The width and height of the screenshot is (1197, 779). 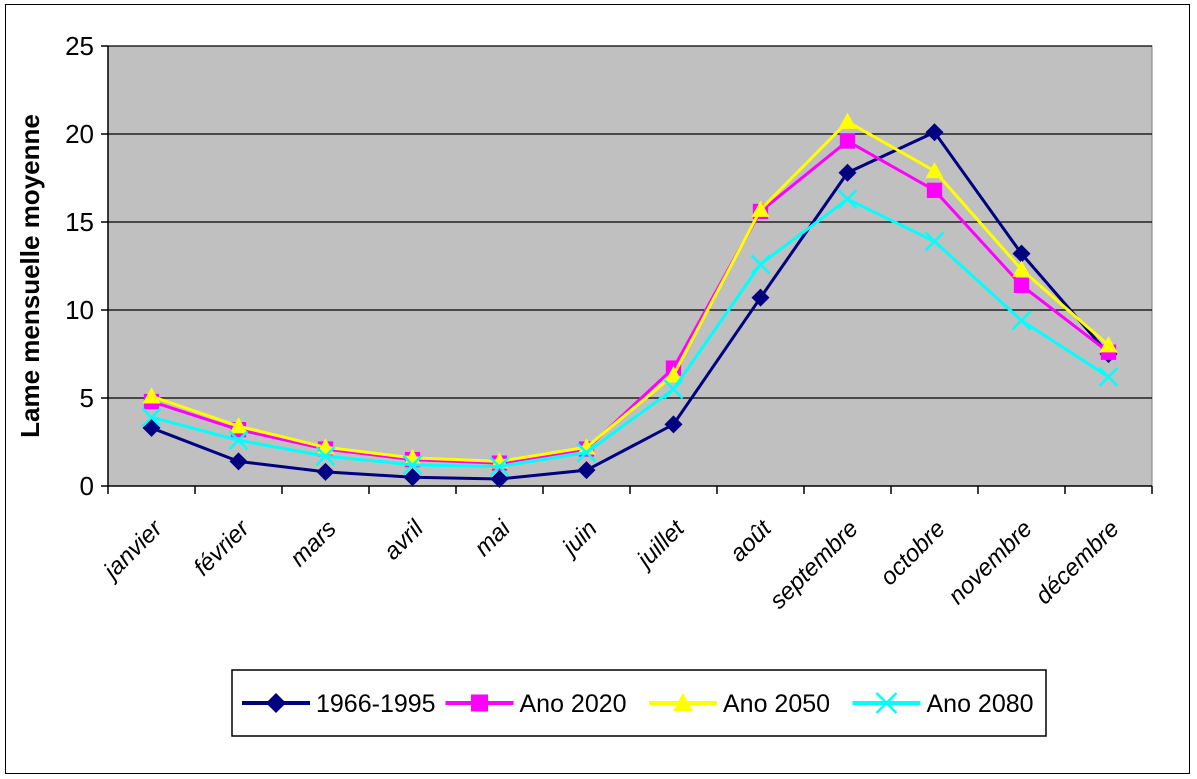 I want to click on y-tick-label: 10, so click(x=79, y=310).